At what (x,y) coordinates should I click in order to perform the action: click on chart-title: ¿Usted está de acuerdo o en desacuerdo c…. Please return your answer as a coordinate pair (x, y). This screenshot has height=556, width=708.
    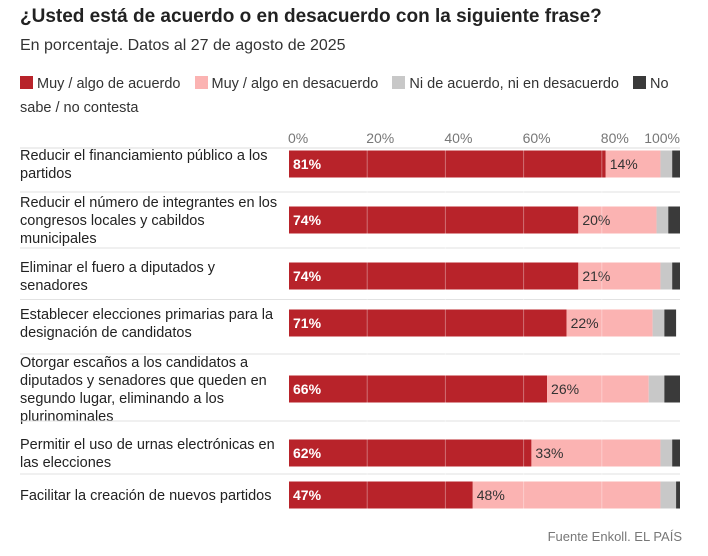
    Looking at the image, I should click on (311, 16).